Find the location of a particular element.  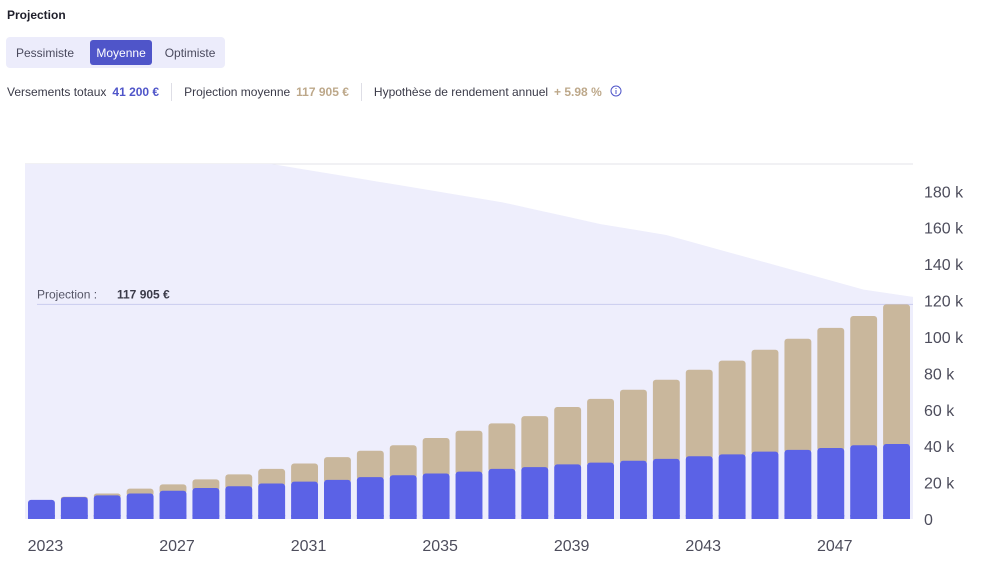

y-tick-label: 100 k is located at coordinates (944, 338).